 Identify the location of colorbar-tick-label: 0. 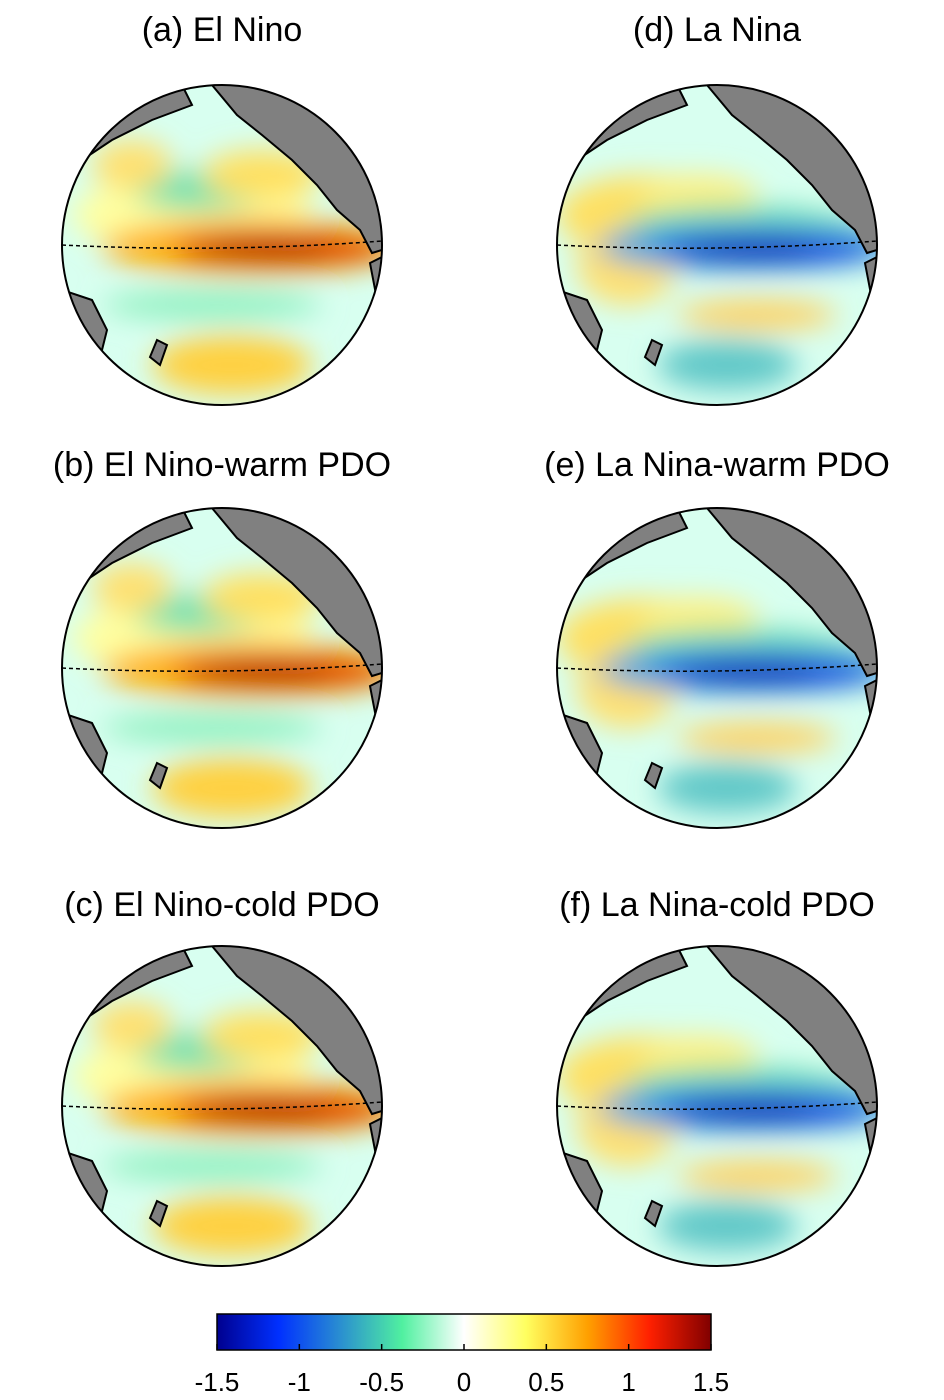
(464, 1382).